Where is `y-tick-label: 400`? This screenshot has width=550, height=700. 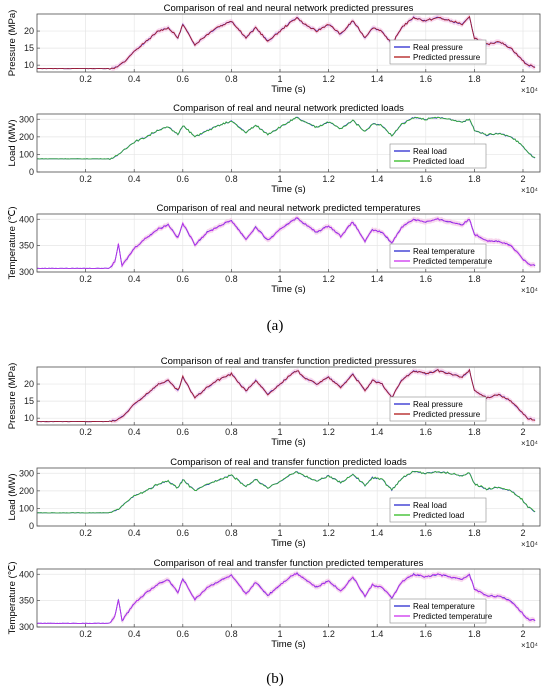
y-tick-label: 400 is located at coordinates (26, 219).